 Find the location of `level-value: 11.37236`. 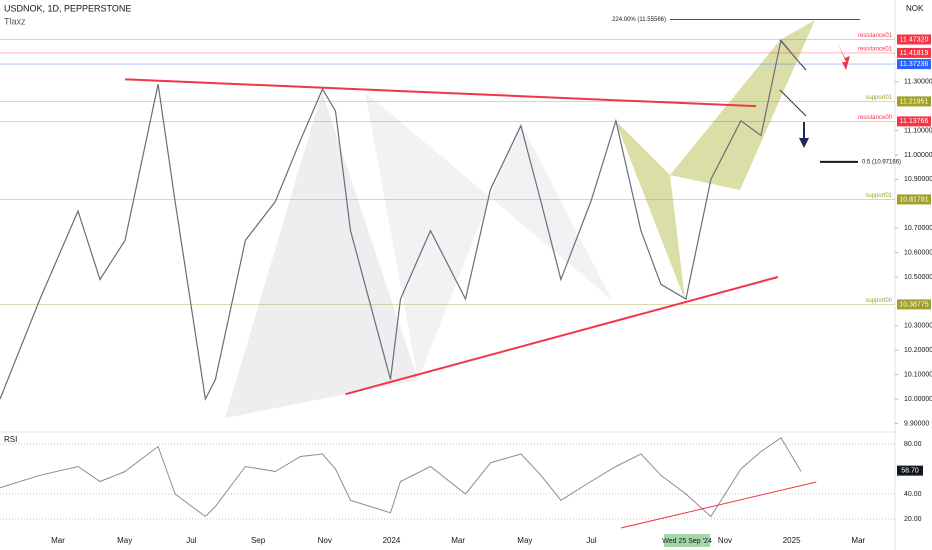

level-value: 11.37236 is located at coordinates (914, 64).